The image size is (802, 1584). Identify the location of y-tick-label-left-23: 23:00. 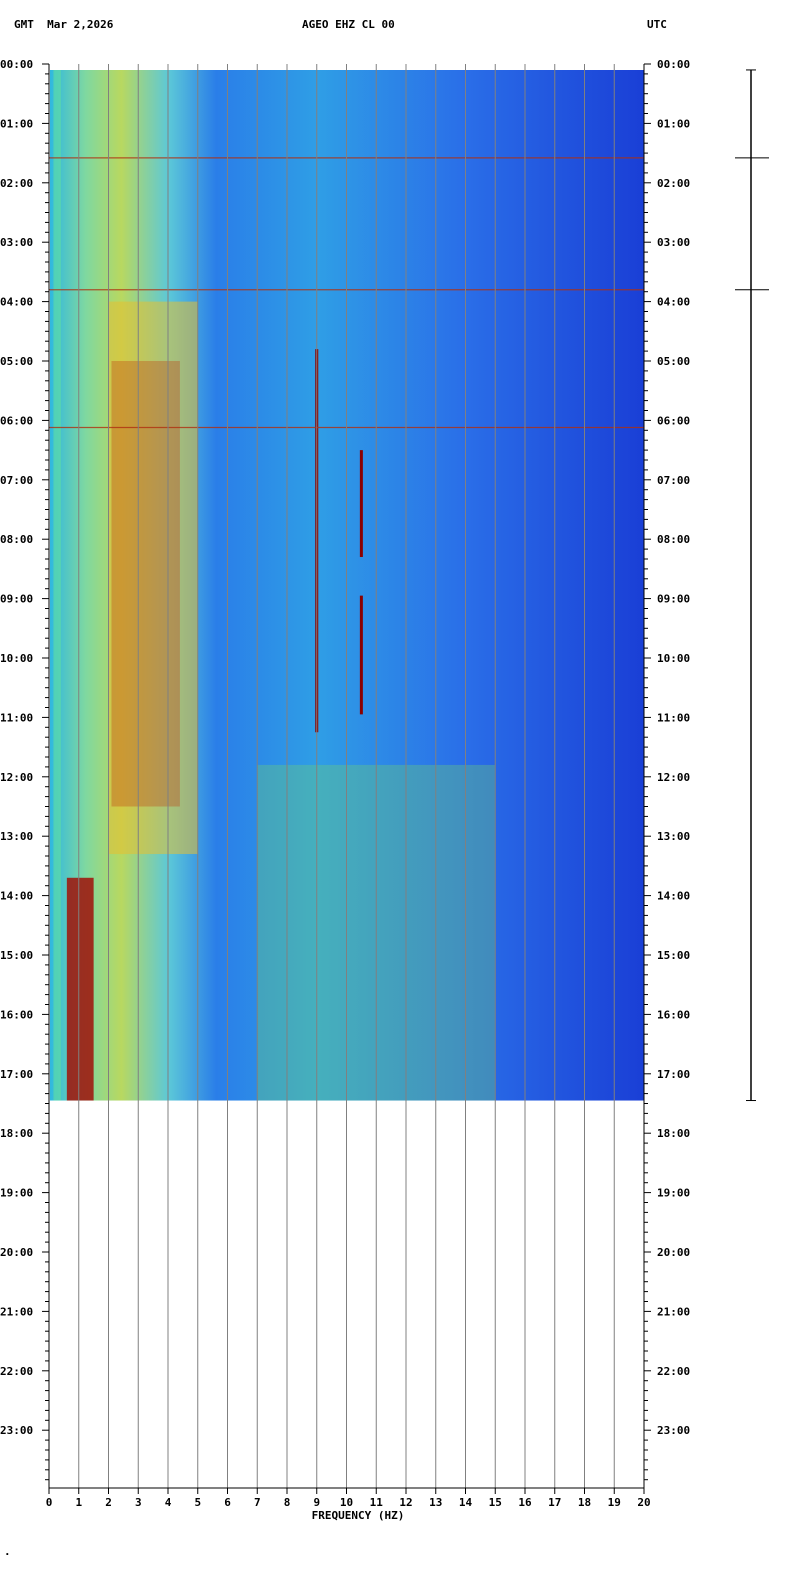
(16, 1430).